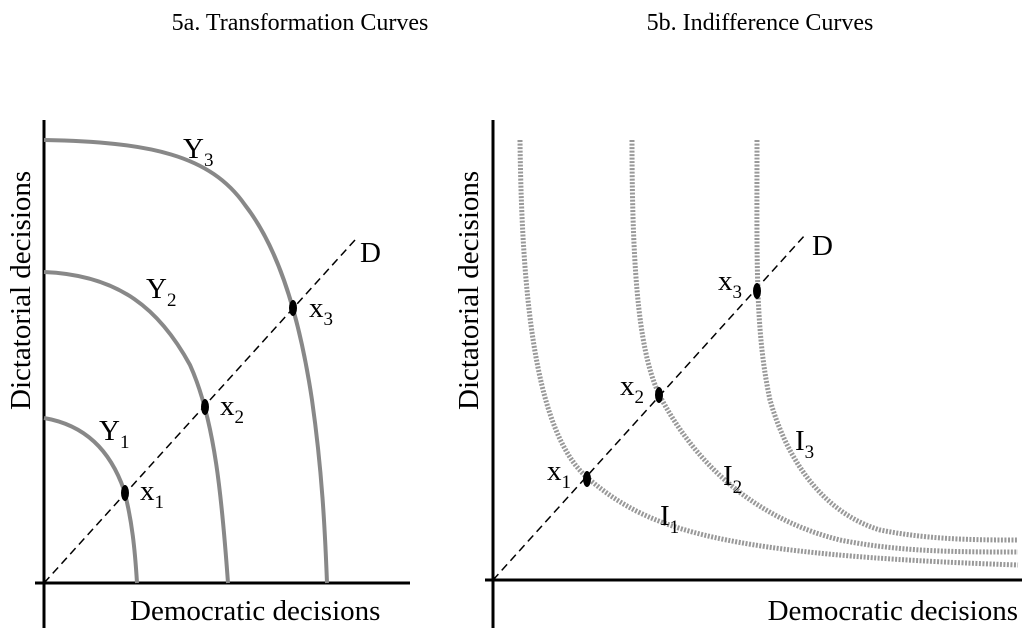 This screenshot has height=628, width=1022. Describe the element at coordinates (732, 479) in the screenshot. I see `curve-label: I2` at that location.